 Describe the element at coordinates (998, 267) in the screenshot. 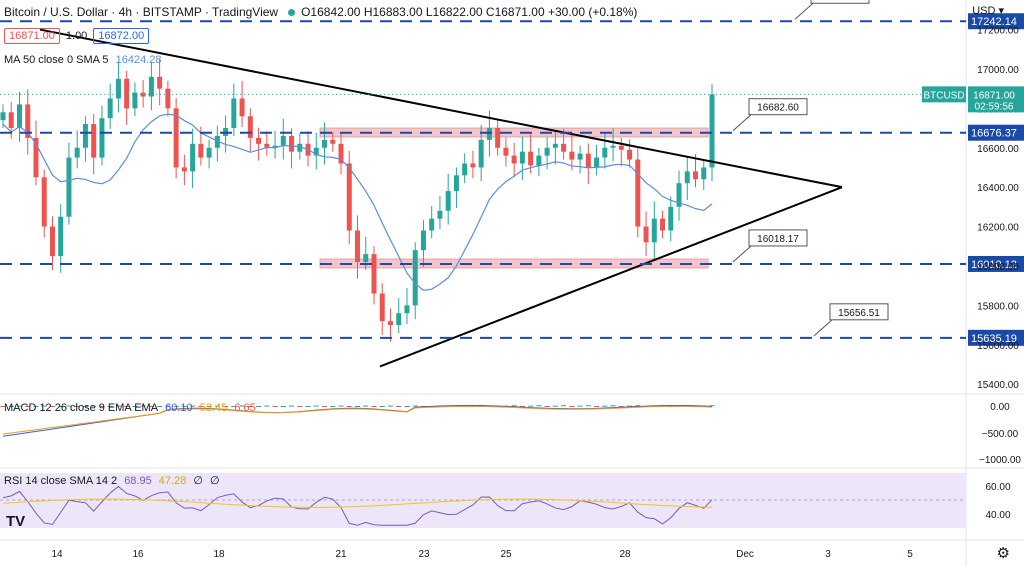

I see `price-tick-label: 16000.00` at that location.